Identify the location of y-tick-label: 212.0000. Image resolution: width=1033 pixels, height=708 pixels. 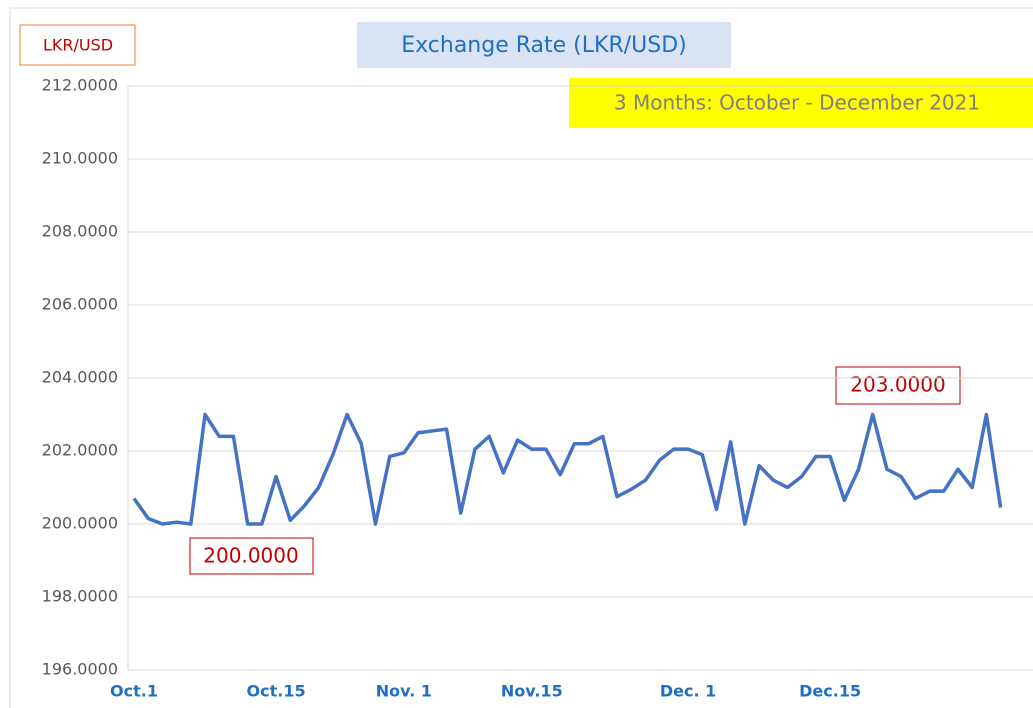
(80, 85).